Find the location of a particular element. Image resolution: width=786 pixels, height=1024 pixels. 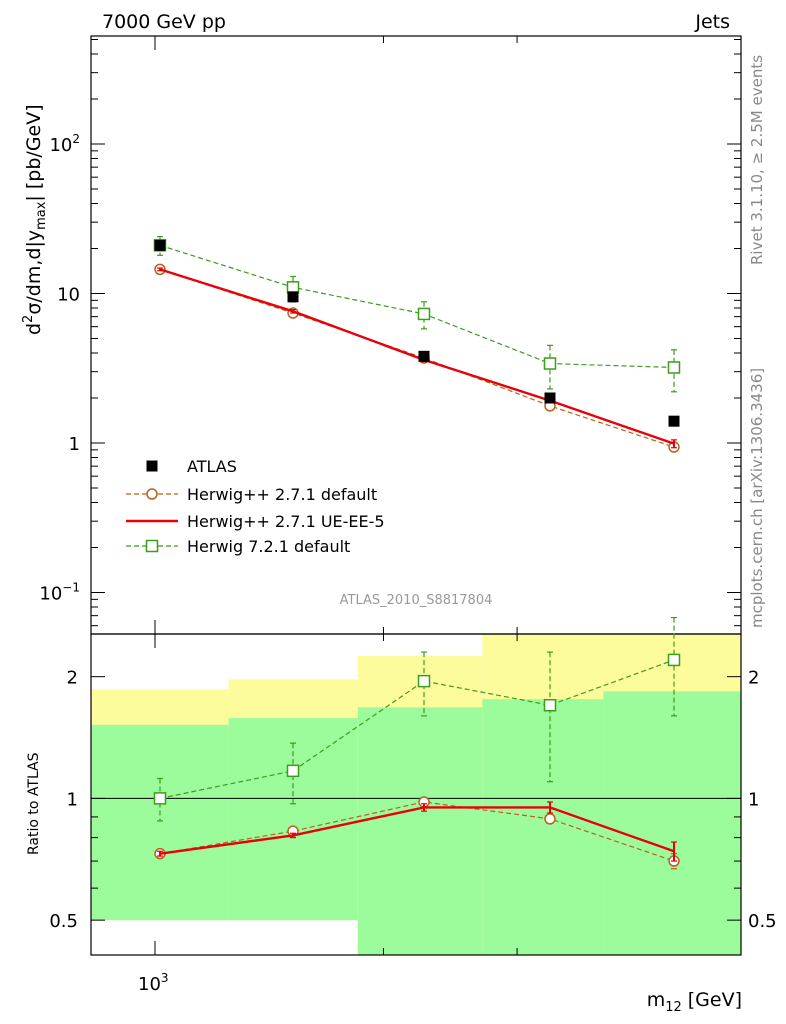

xlabel-unit: [GeV] is located at coordinates (715, 1000).